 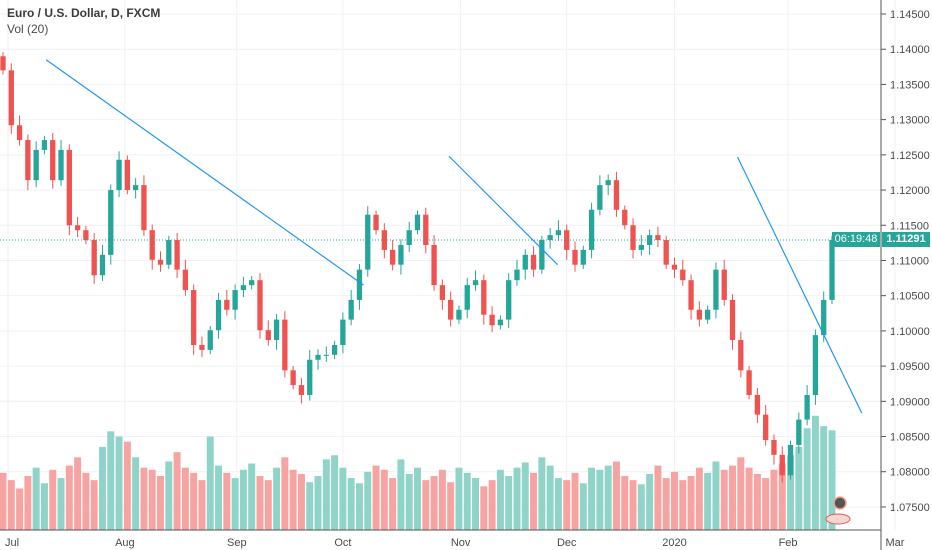 I want to click on economic-event-flag-icon, so click(x=838, y=519).